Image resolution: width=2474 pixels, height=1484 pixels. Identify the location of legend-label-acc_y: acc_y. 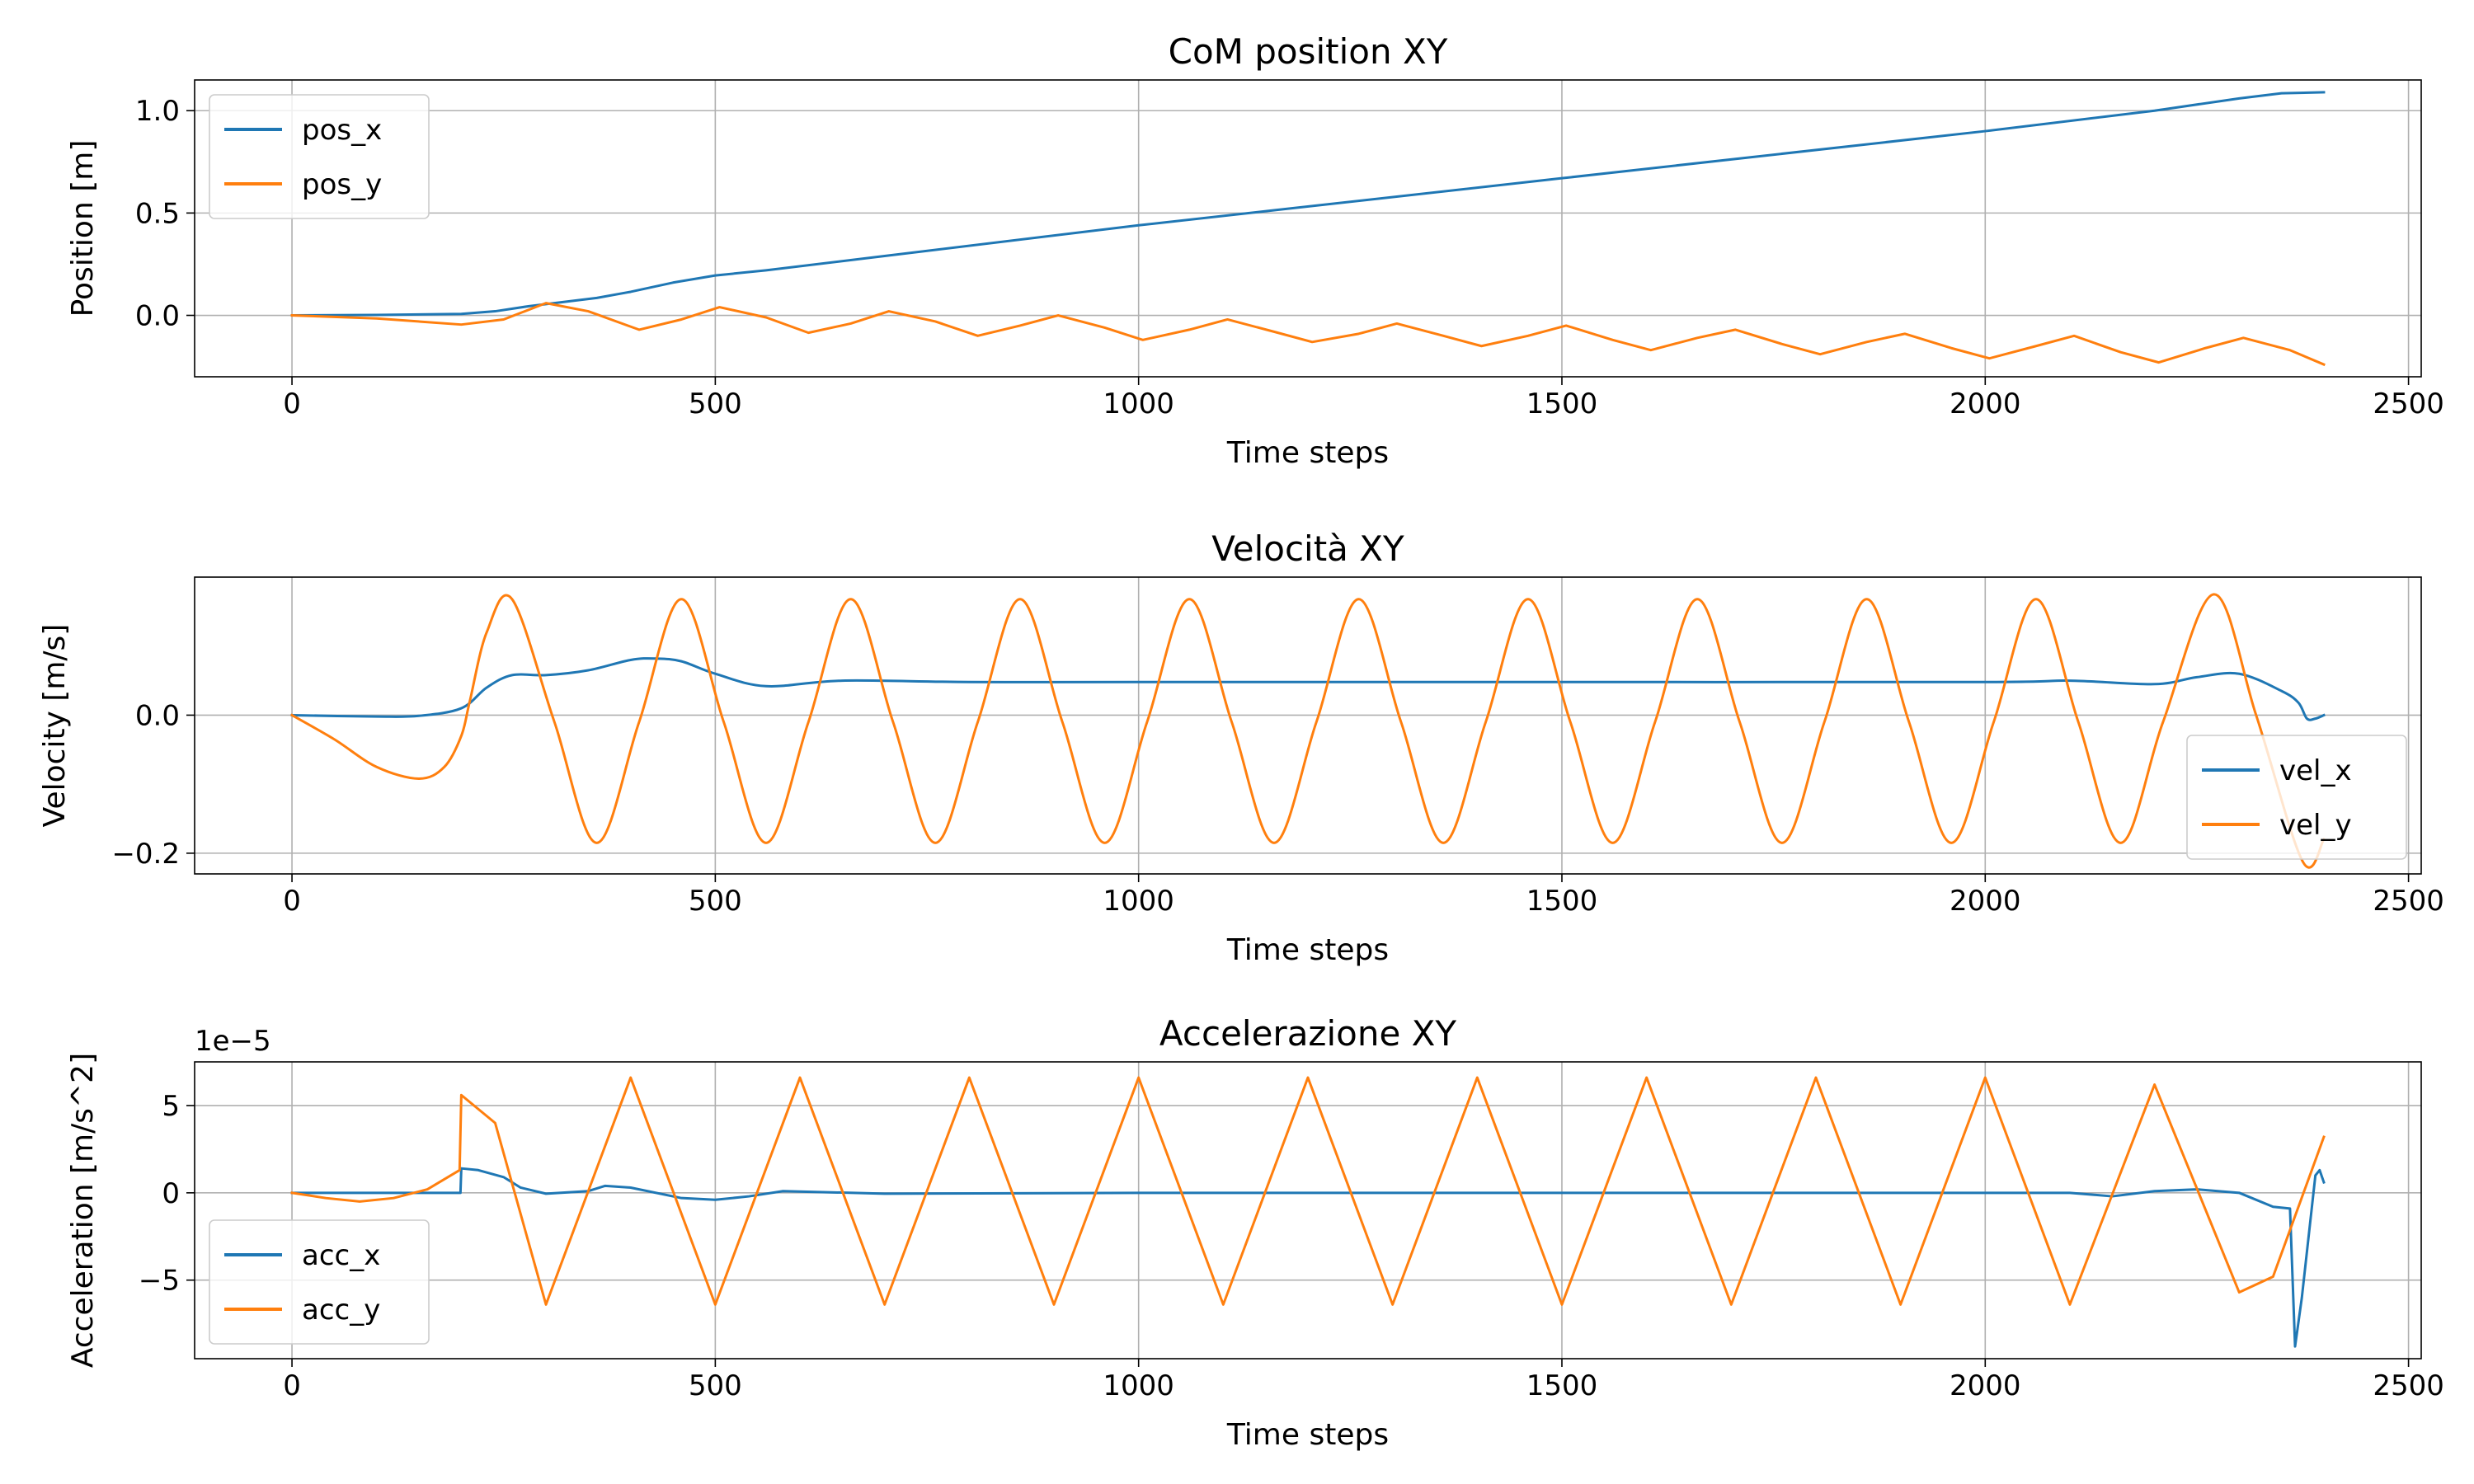
(341, 1310).